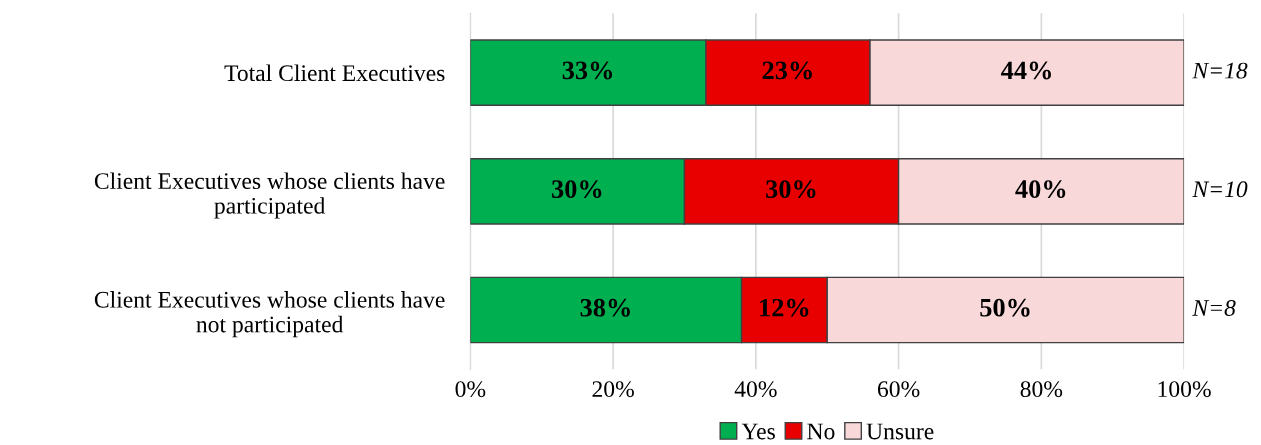  I want to click on y-tick-label: Client Executives whose clients have not participated, so click(269, 314).